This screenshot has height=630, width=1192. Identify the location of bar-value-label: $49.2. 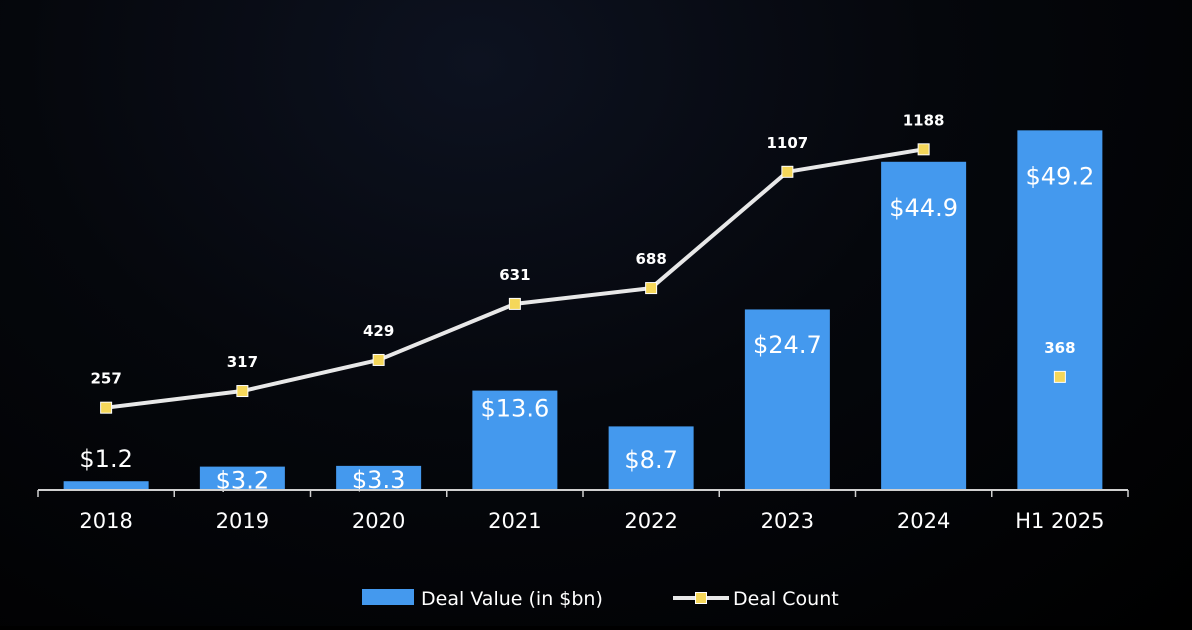
(1060, 176).